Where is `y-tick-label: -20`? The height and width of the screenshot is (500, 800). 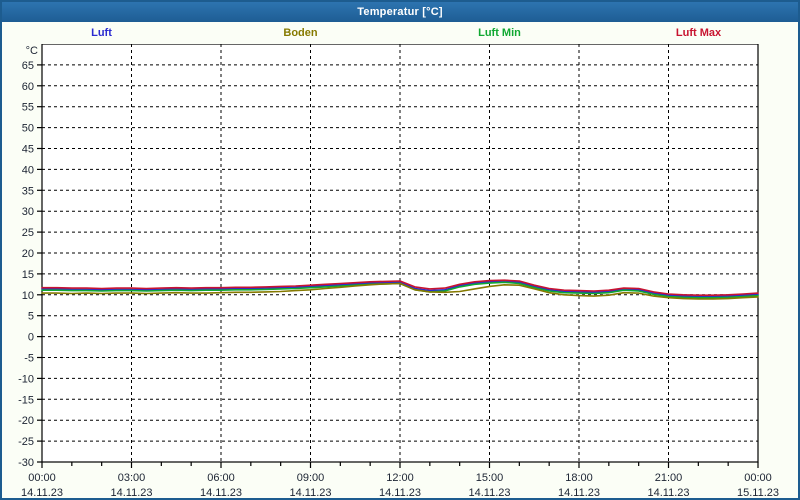 y-tick-label: -20 is located at coordinates (26, 421).